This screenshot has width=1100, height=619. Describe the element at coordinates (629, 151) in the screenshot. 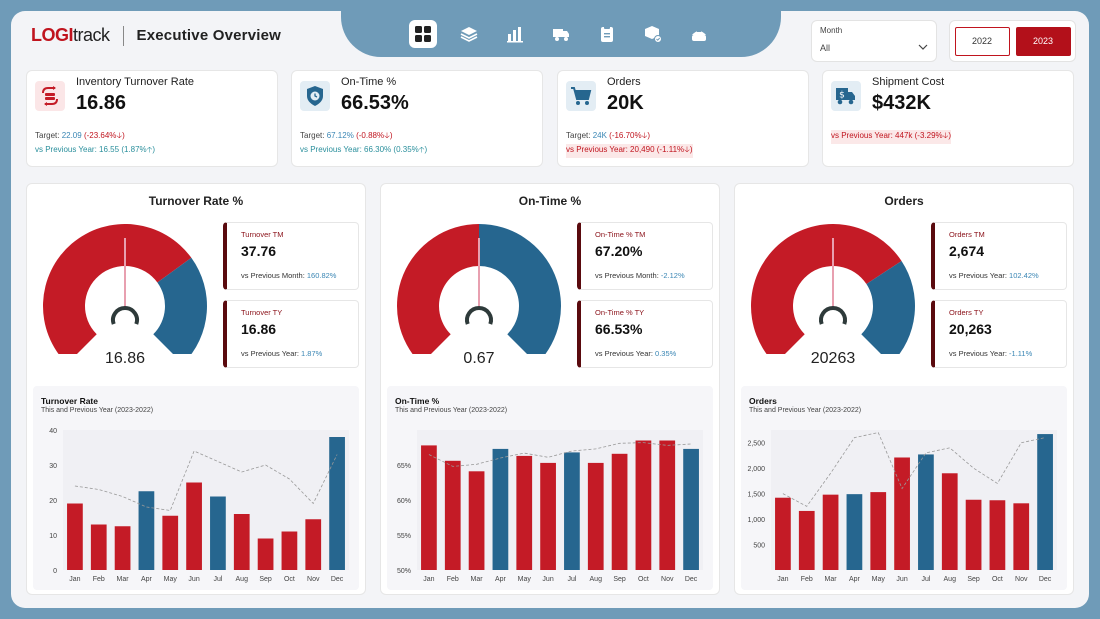

I see `kpi-prev-year-line: vs Previous Year: 20,490 (-1.11%🡣)` at that location.